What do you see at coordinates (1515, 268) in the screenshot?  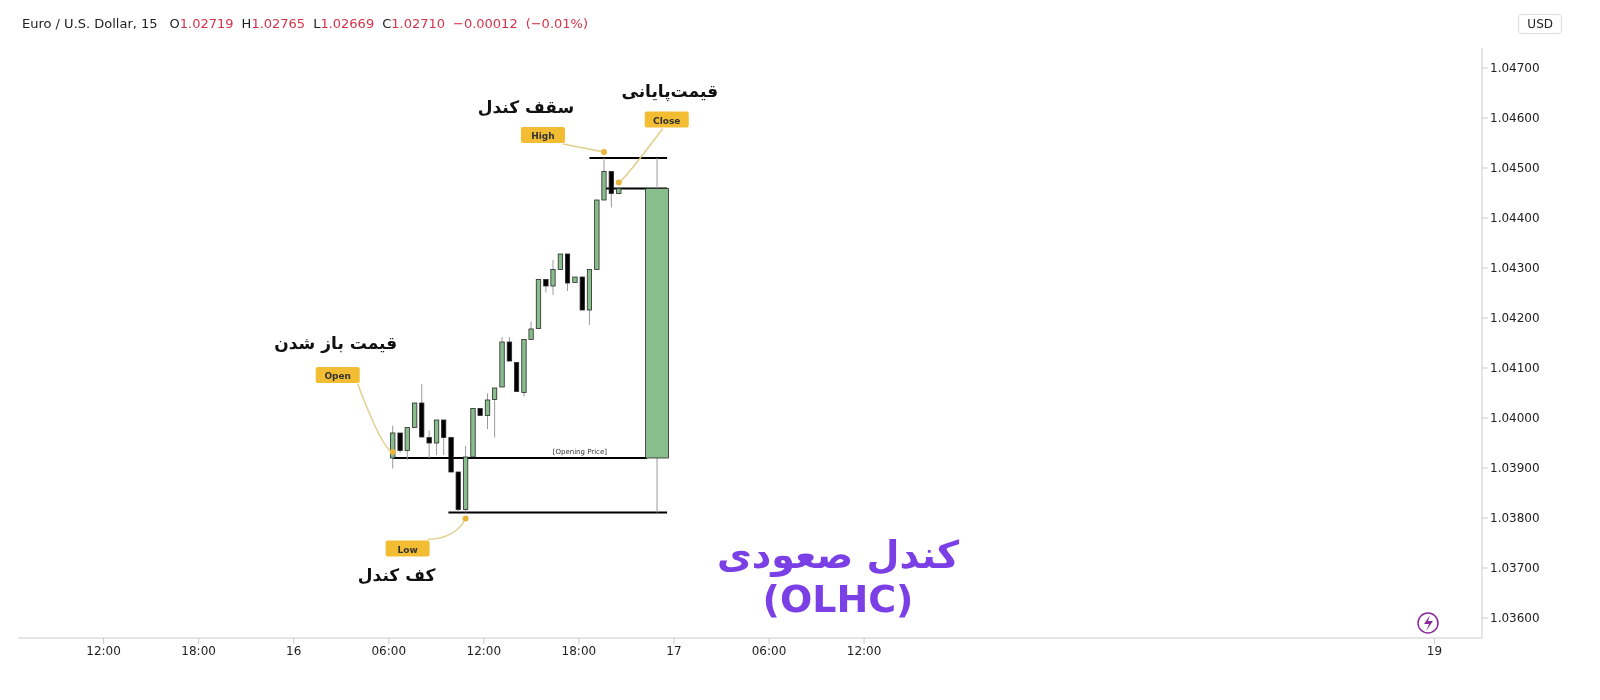 I see `y-tick-label: 1.04300` at bounding box center [1515, 268].